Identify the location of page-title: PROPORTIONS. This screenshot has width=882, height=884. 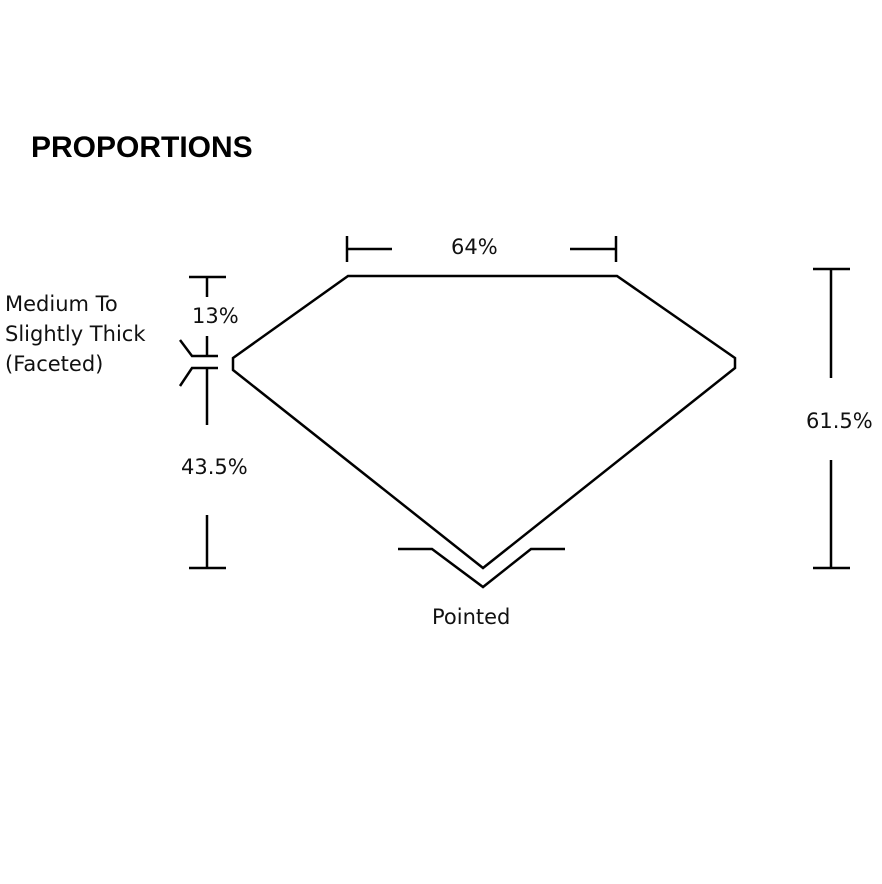
(142, 147).